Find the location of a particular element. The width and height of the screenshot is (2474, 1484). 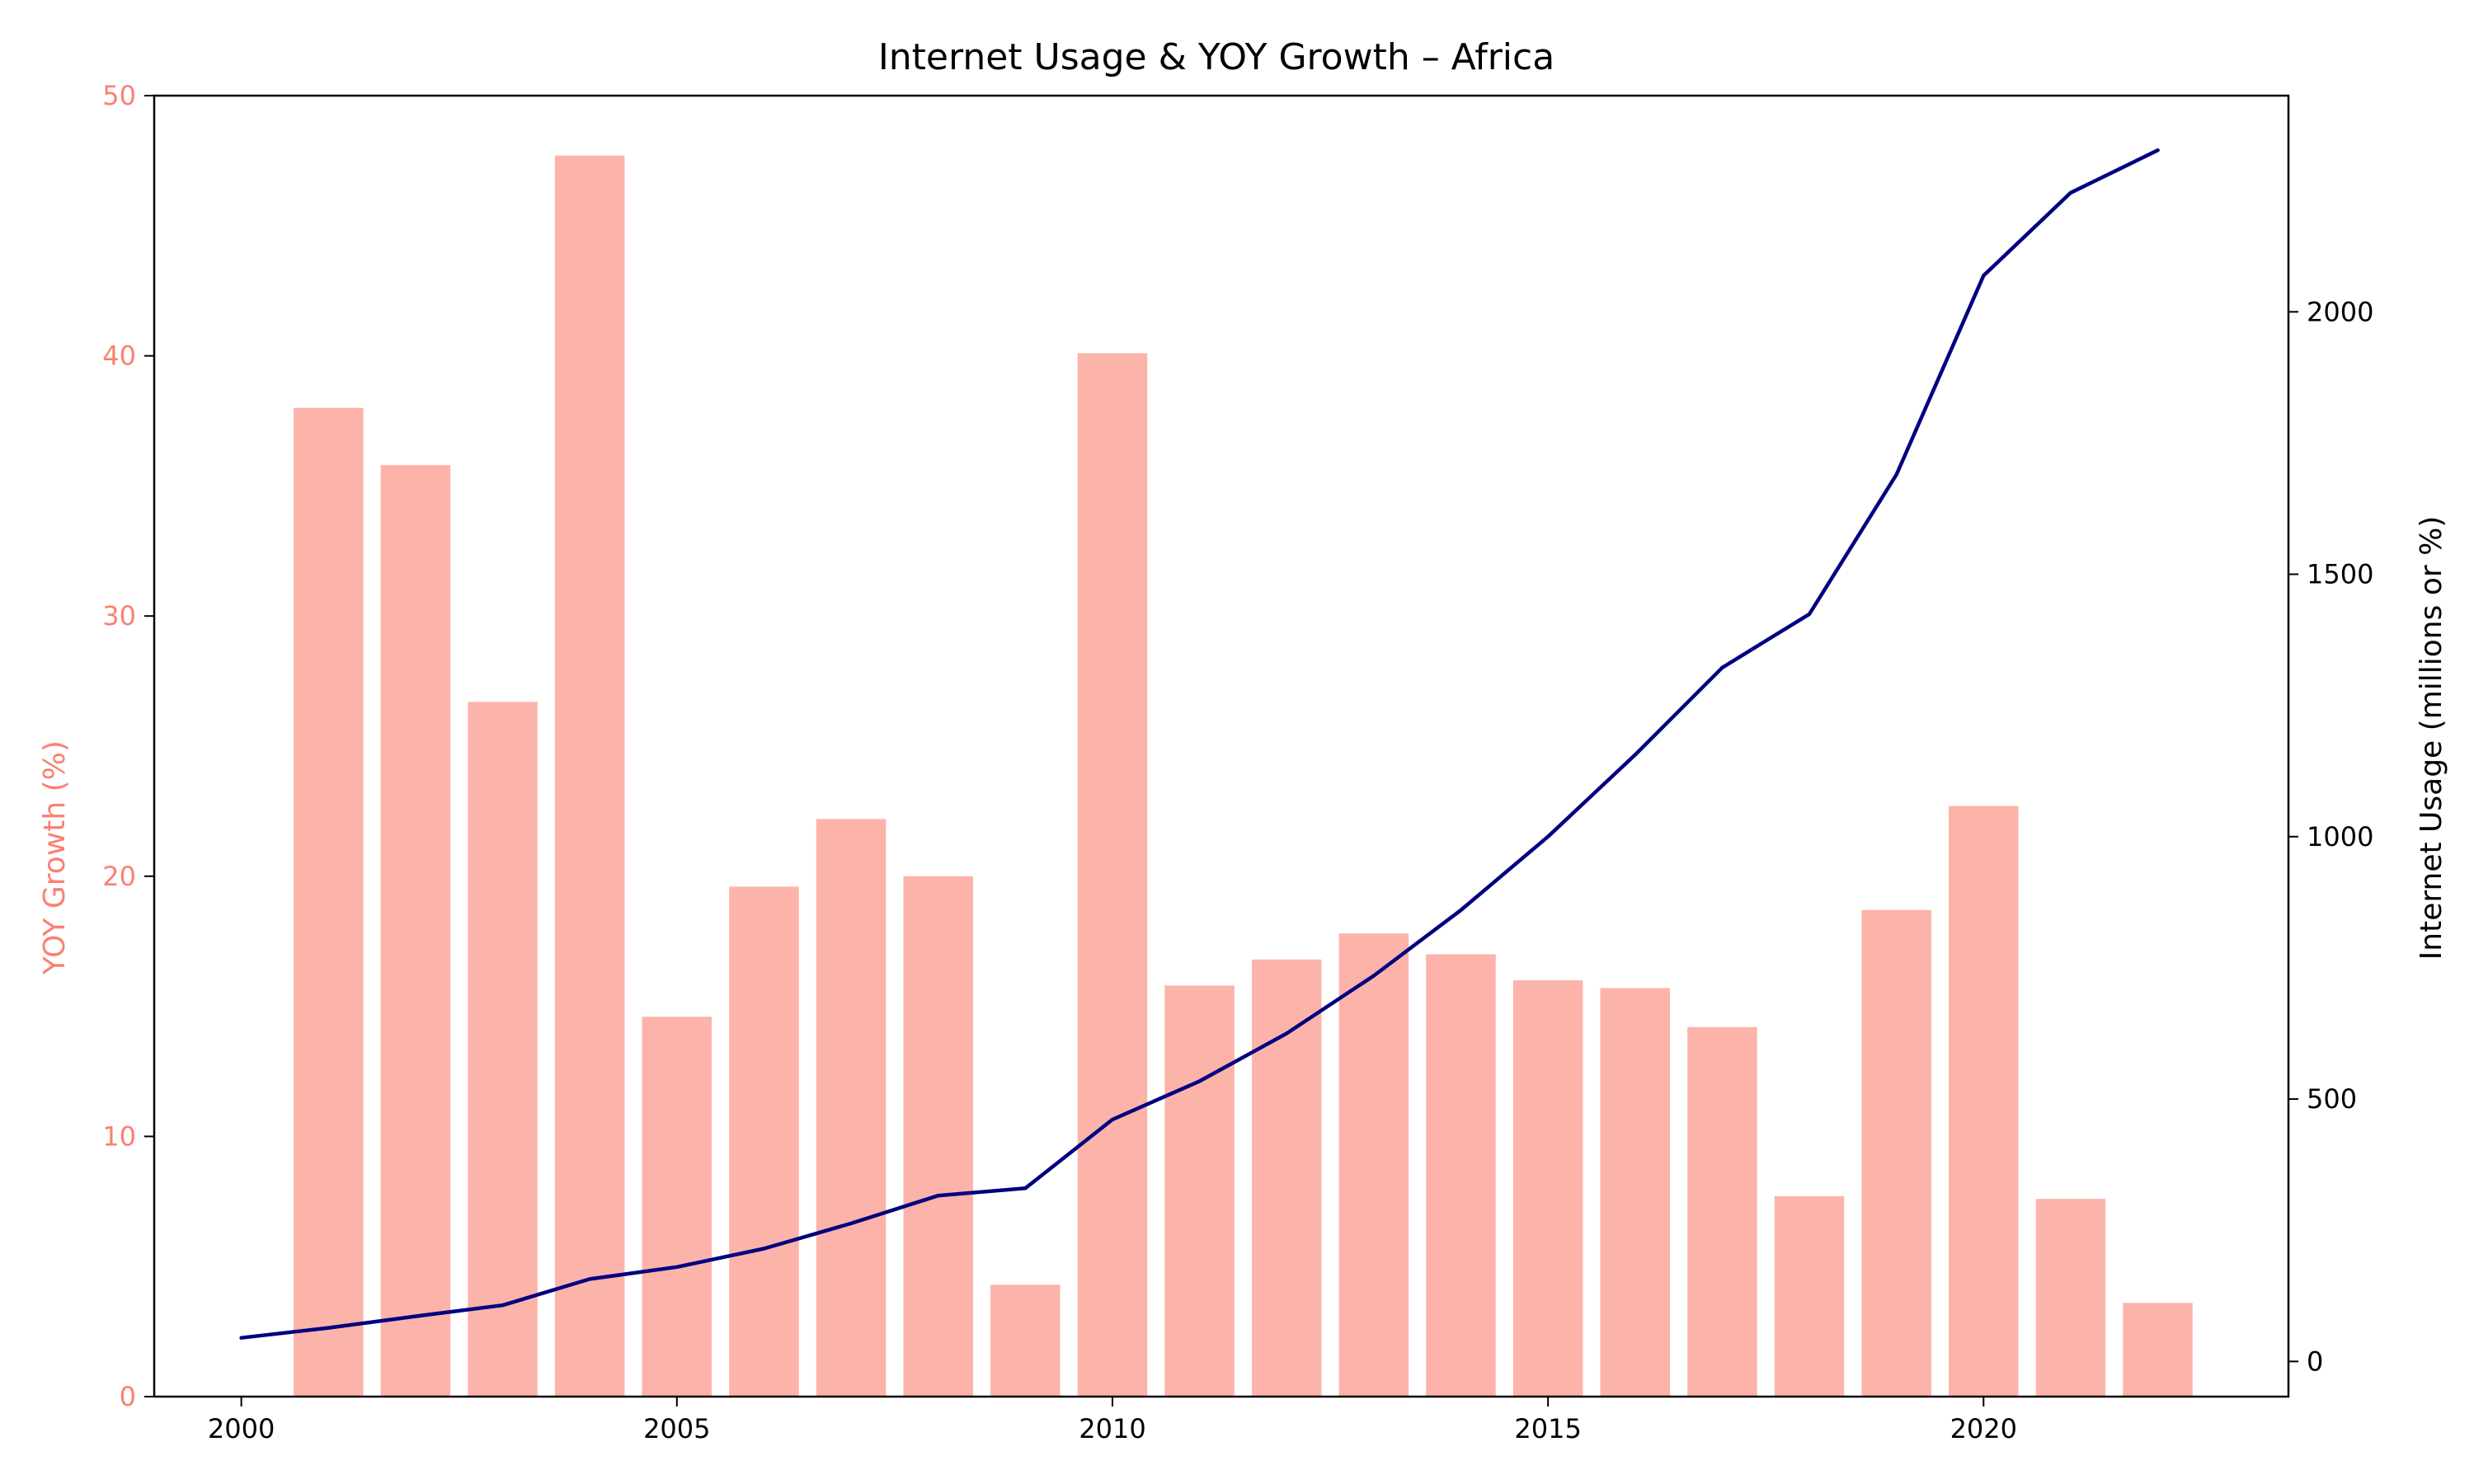

bar-2003 is located at coordinates (503, 1049).